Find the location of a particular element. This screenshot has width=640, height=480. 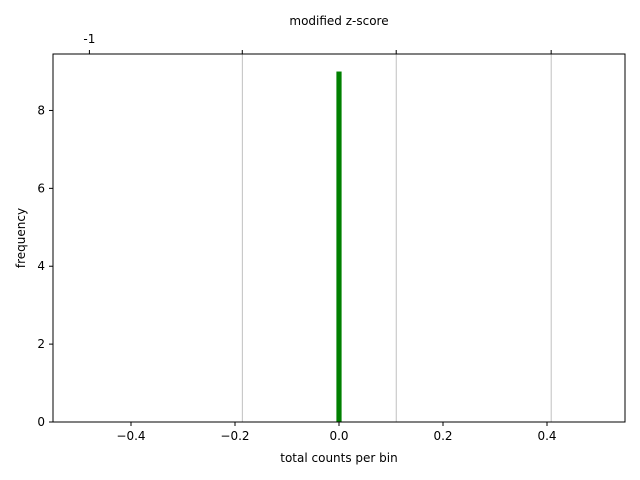

x-axis-label: total counts per bin is located at coordinates (338, 458).